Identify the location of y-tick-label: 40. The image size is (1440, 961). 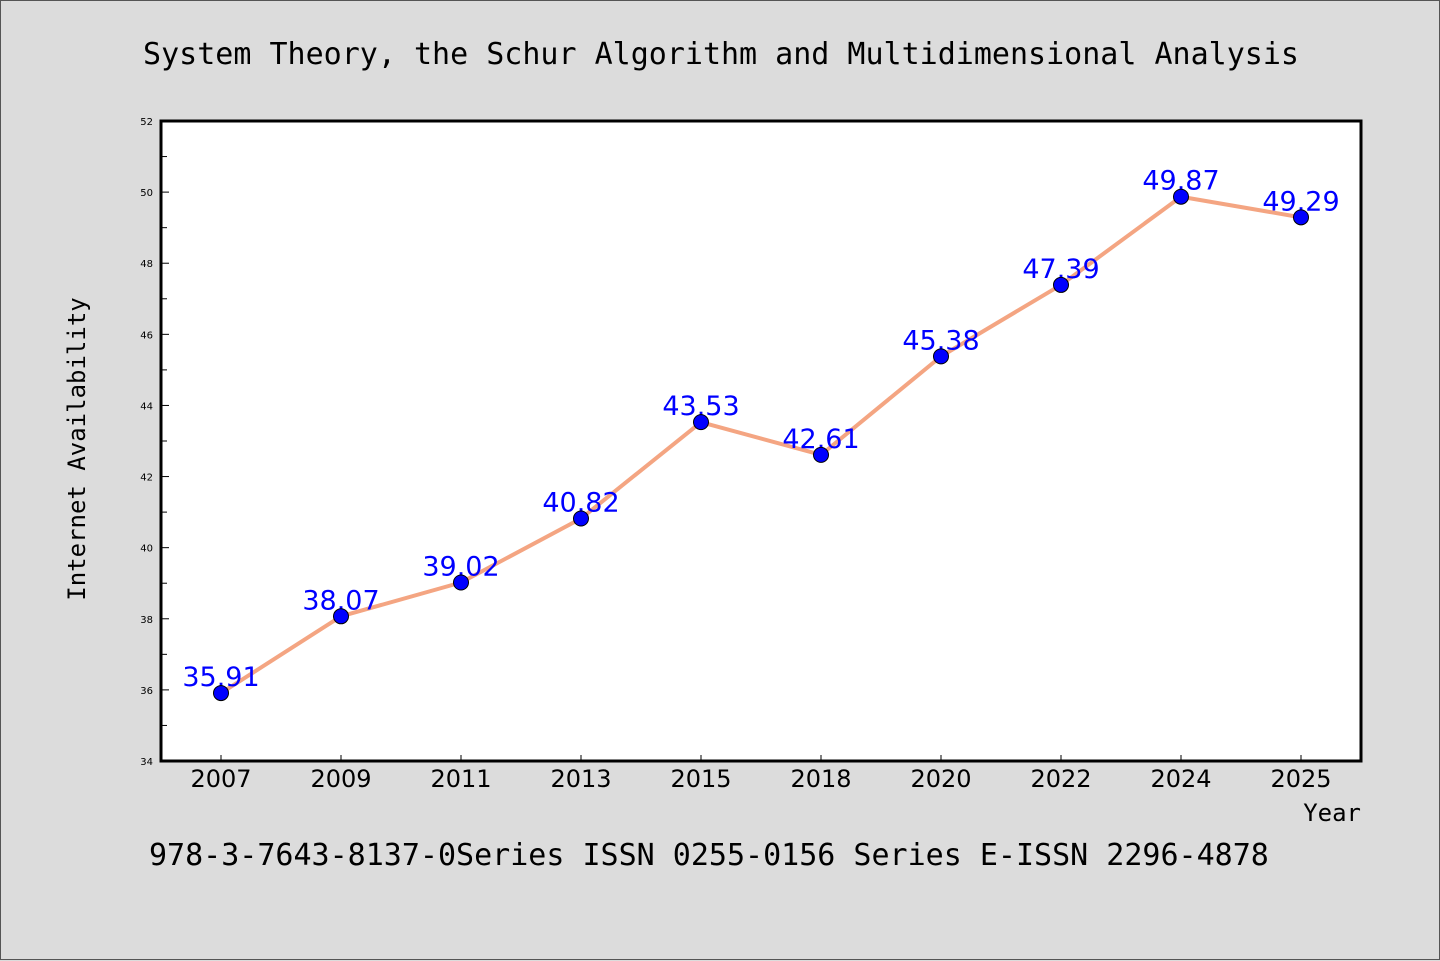
(146, 549).